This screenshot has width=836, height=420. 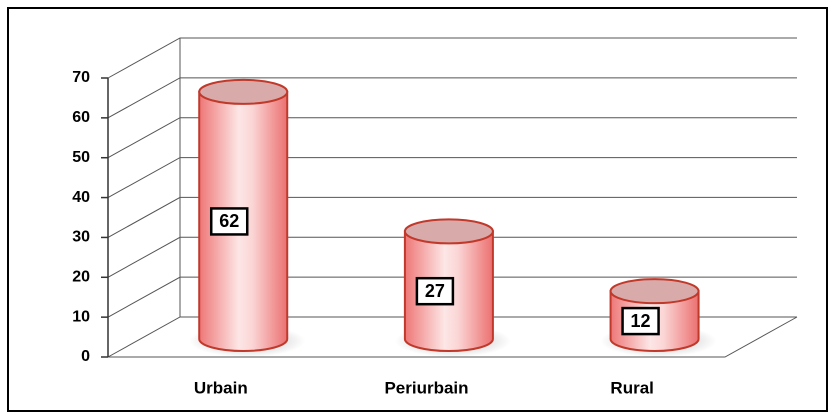 What do you see at coordinates (85, 356) in the screenshot?
I see `y-tick-label: 0` at bounding box center [85, 356].